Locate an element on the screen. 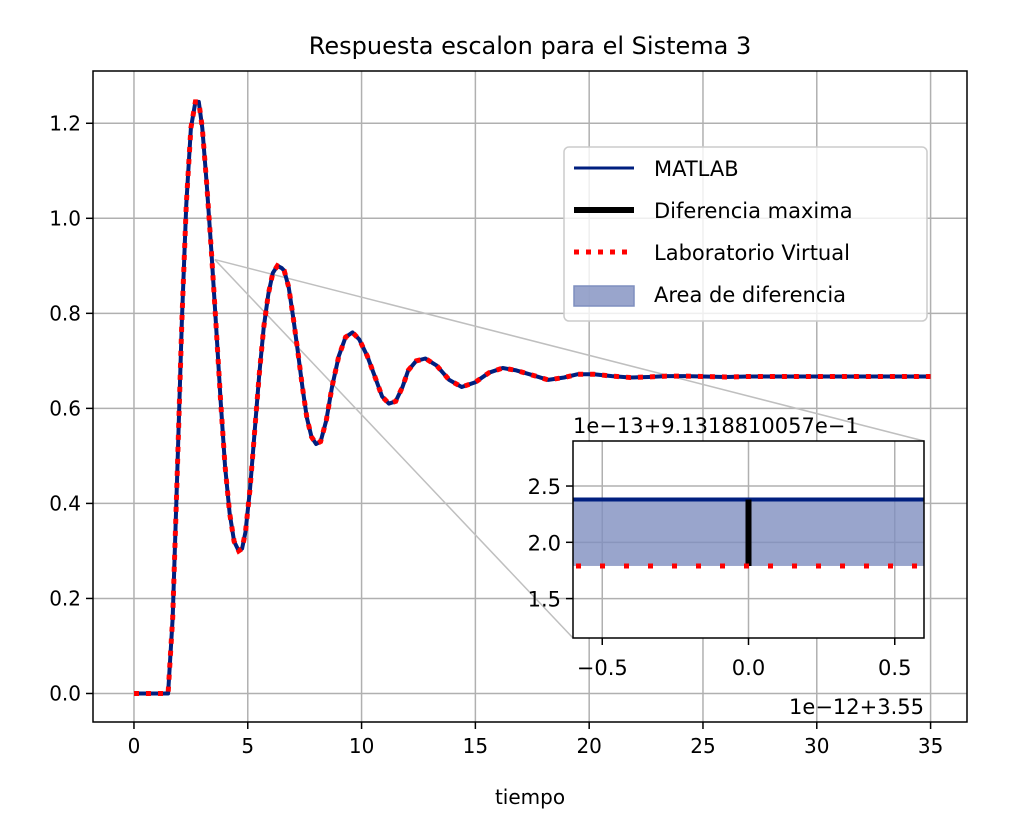 The width and height of the screenshot is (1019, 840). legend-label-matlab: MATLAB is located at coordinates (696, 169).